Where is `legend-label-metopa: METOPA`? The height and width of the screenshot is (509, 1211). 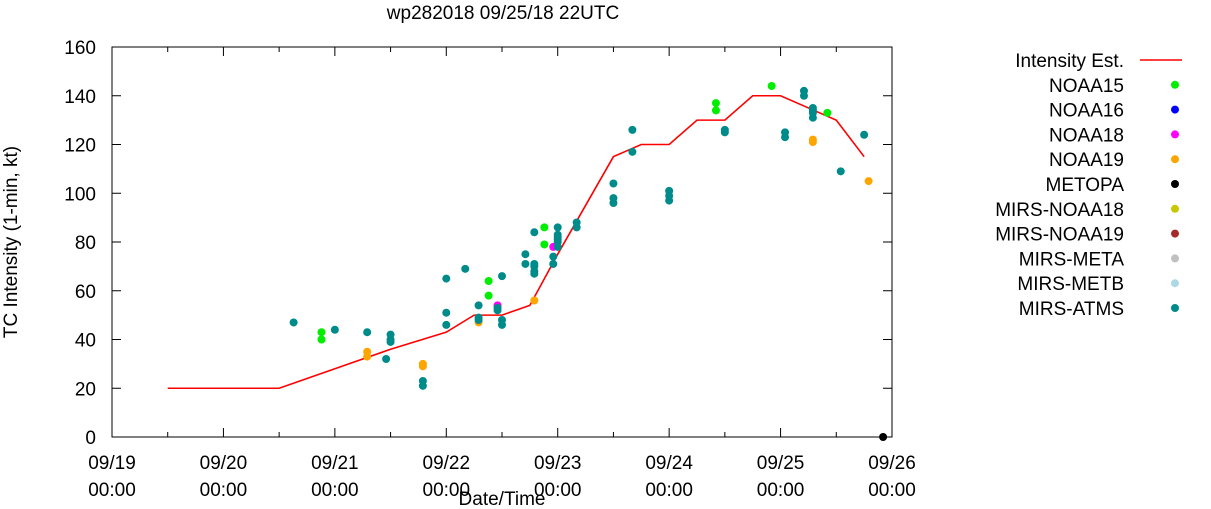
legend-label-metopa: METOPA is located at coordinates (1085, 185).